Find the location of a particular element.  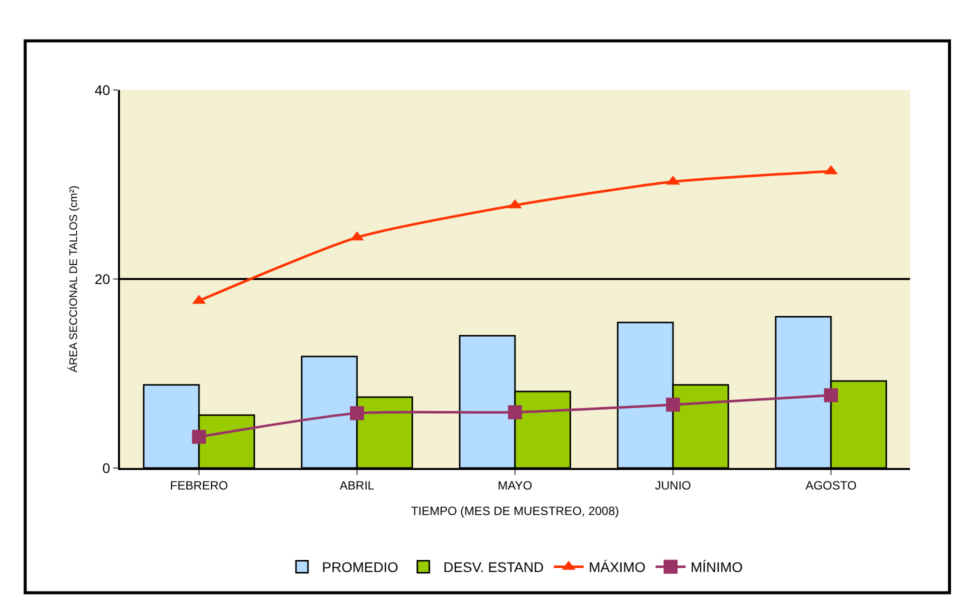

x-tick-label: AGOSTO is located at coordinates (831, 485).